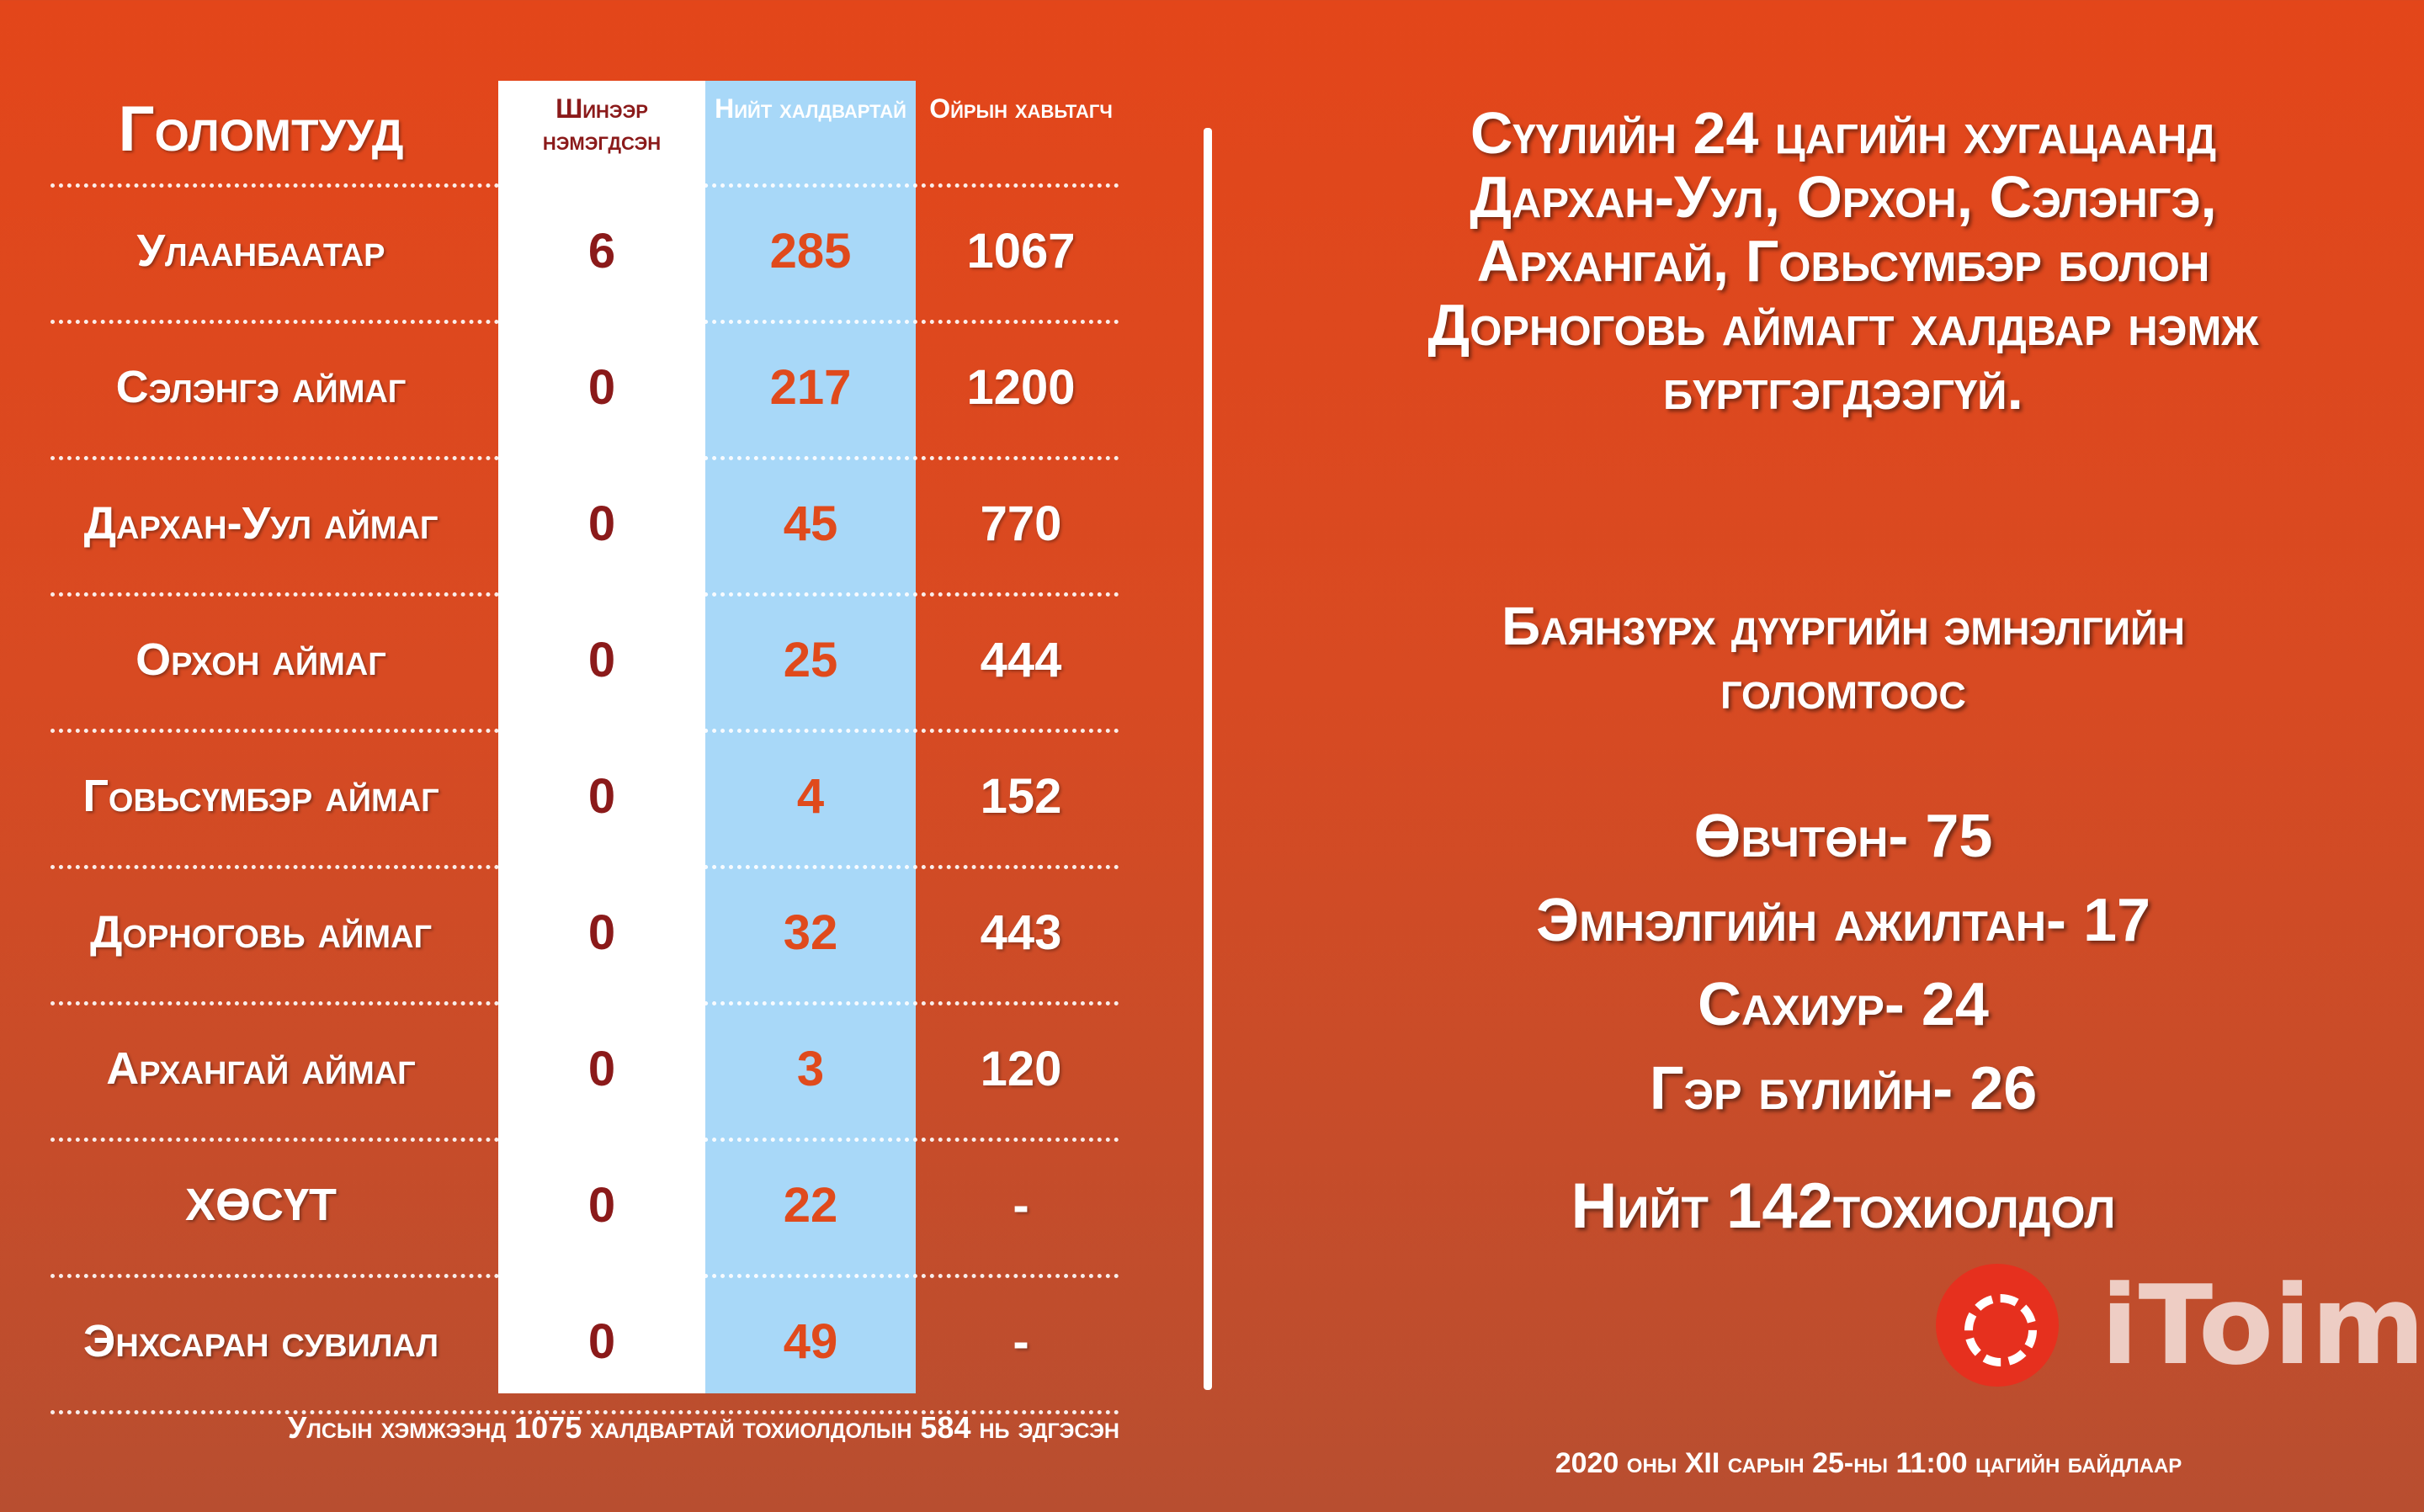 The width and height of the screenshot is (2424, 1512). I want to click on total-column-bg, so click(810, 737).